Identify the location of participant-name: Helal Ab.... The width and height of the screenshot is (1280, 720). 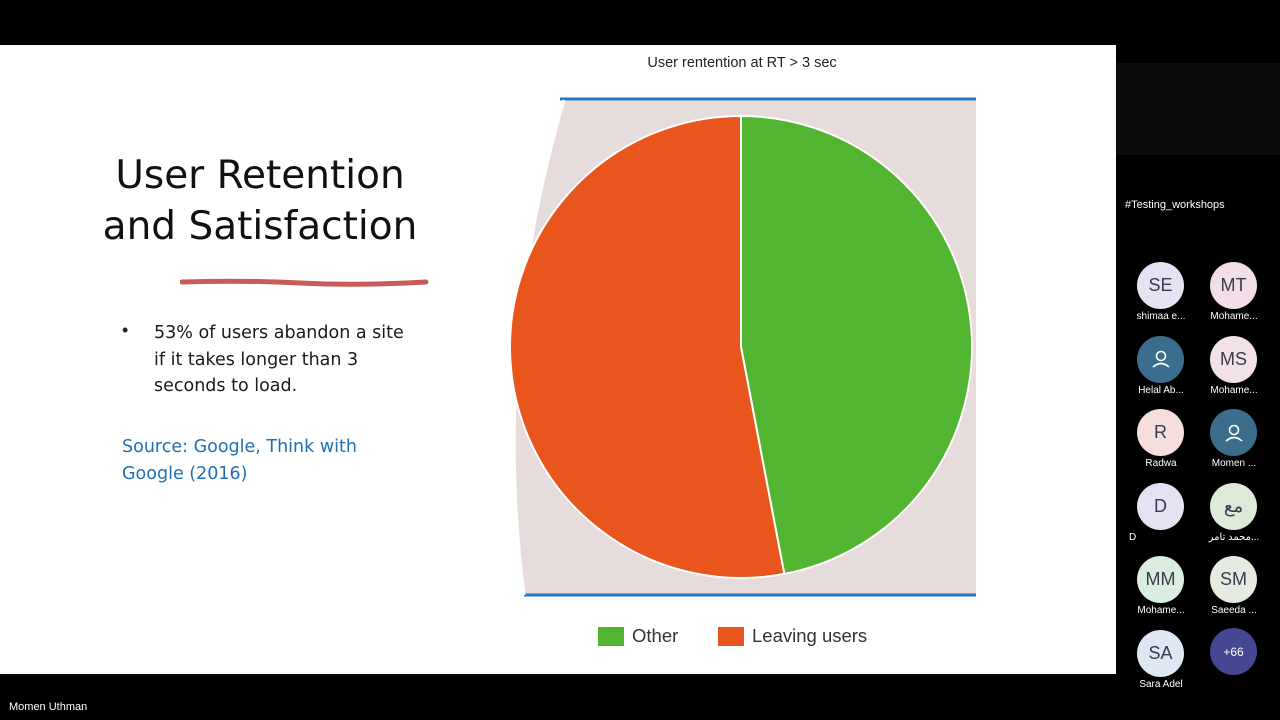
(1161, 390).